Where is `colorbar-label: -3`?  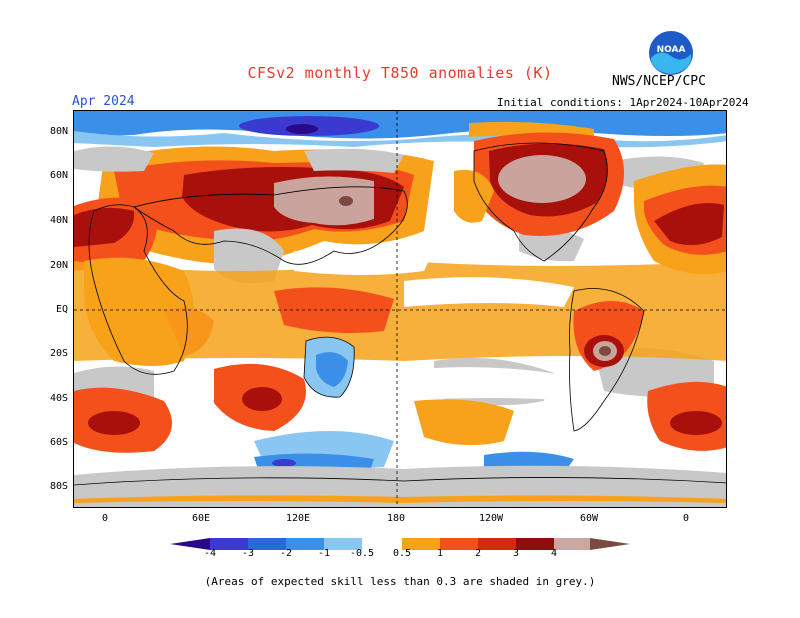 colorbar-label: -3 is located at coordinates (248, 553).